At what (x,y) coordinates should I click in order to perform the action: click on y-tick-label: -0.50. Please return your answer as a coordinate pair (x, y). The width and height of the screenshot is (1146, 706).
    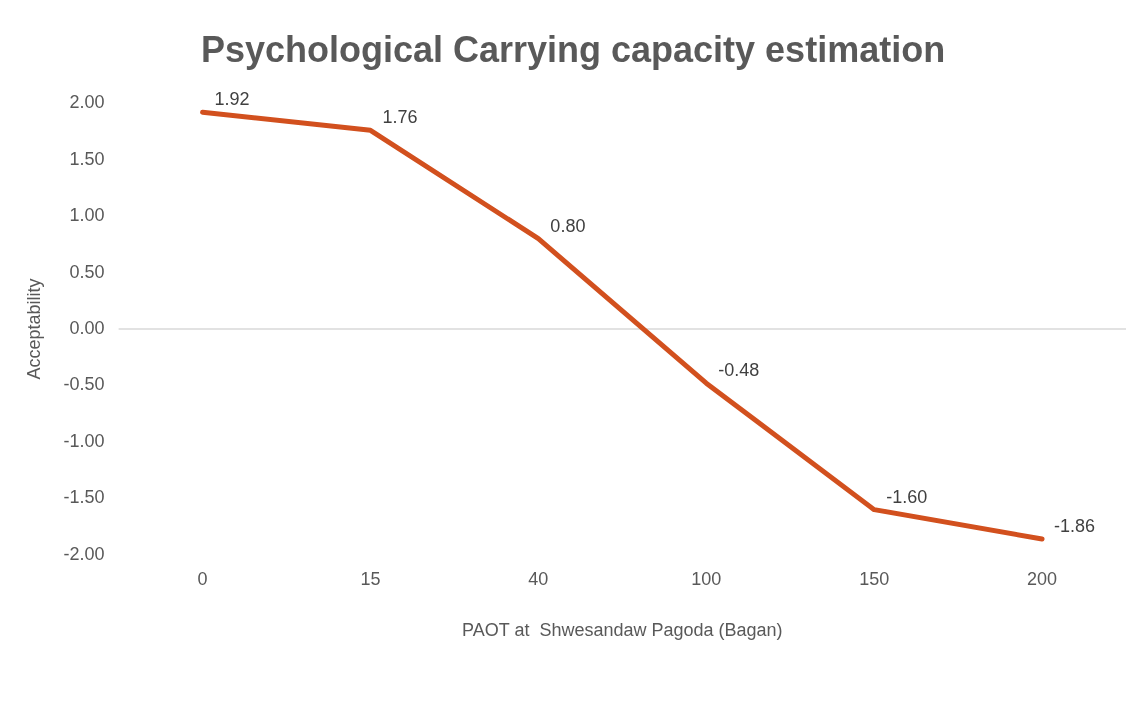
    Looking at the image, I should click on (84, 384).